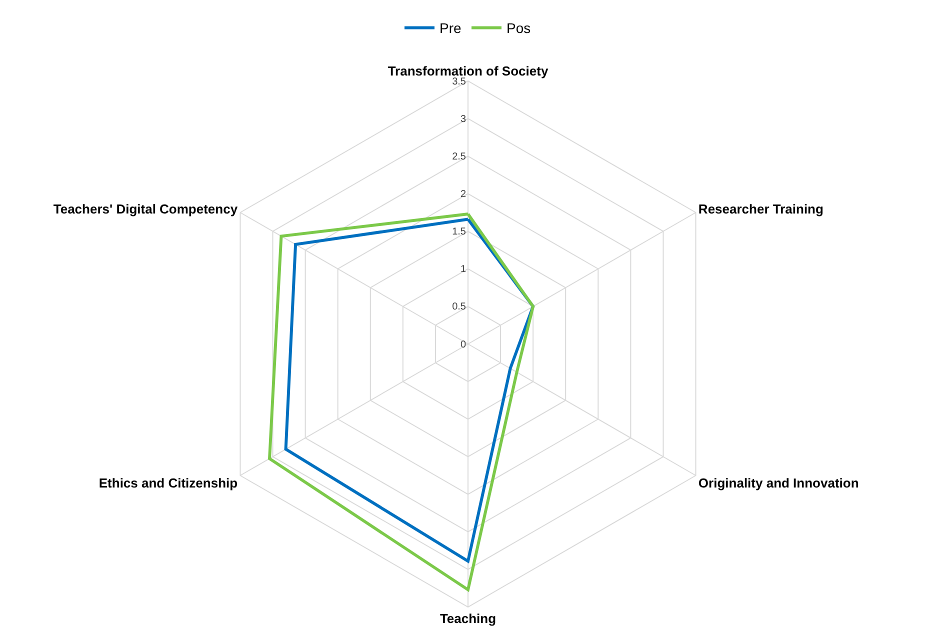  I want to click on y-tick-label: 2, so click(463, 194).